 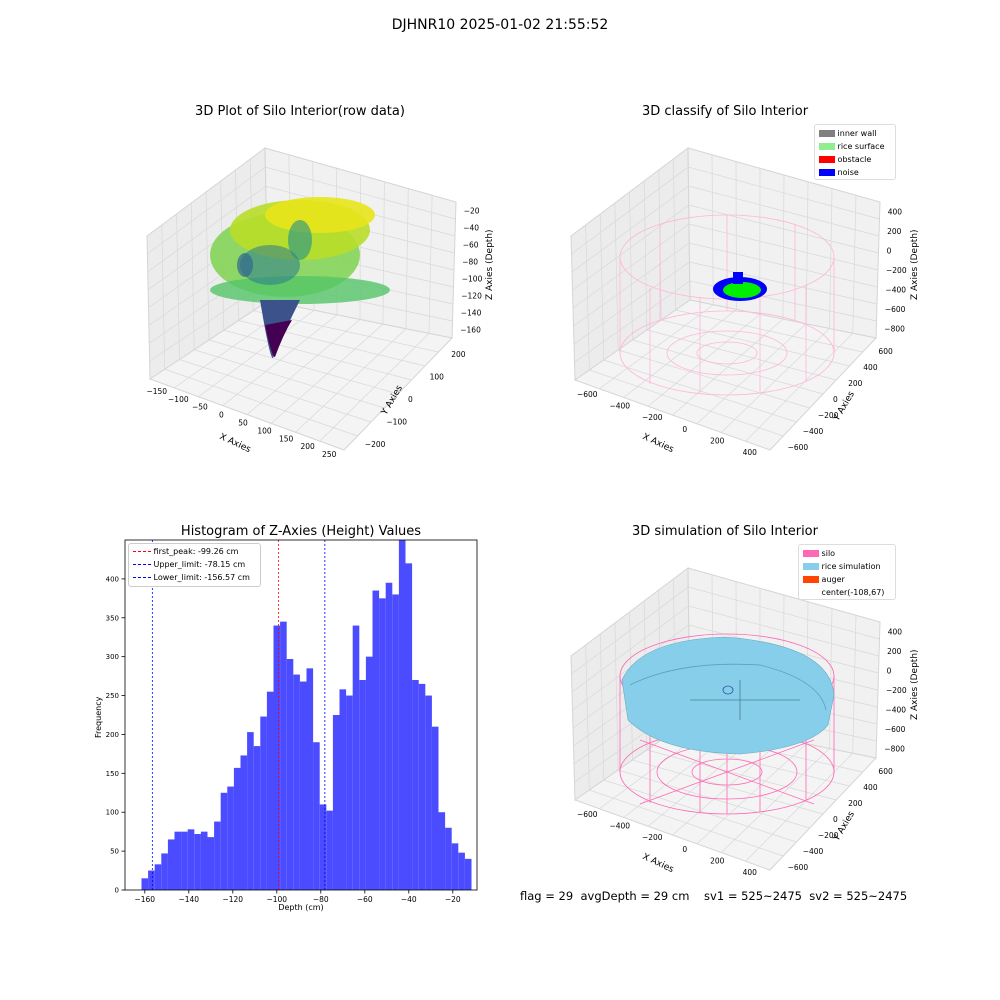 I want to click on legend-item-first-peak: first_peak: -99.26 cm, so click(x=185, y=551).